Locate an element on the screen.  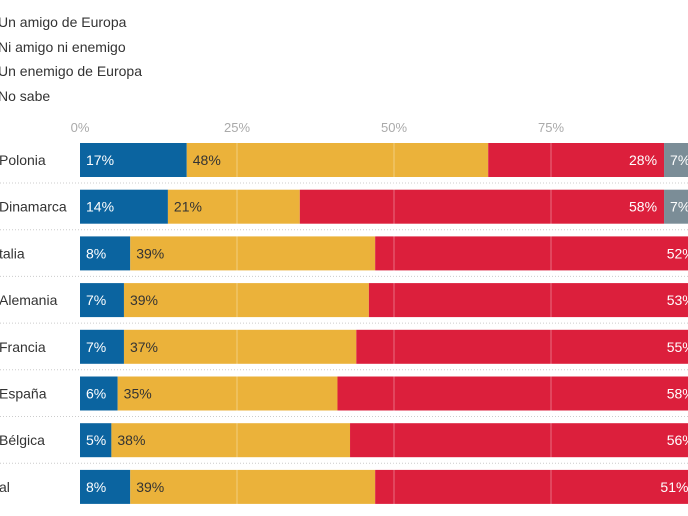
x-tick-label: 50% is located at coordinates (394, 127).